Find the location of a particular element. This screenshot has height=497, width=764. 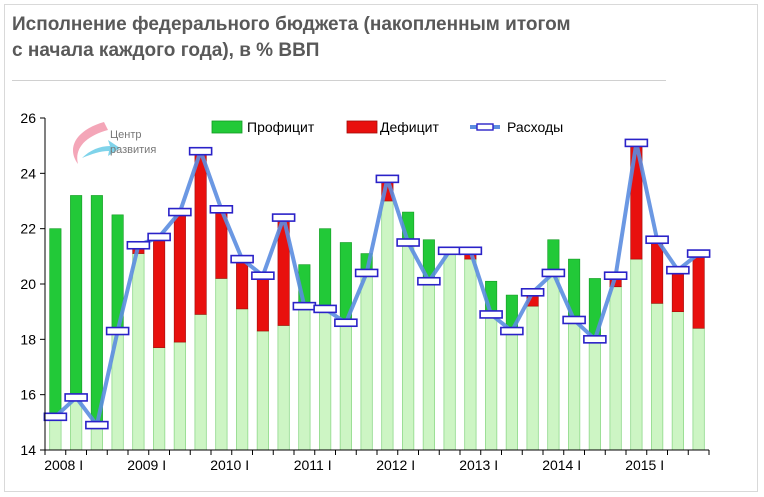

legend-expenses-label: Расходы is located at coordinates (535, 127).